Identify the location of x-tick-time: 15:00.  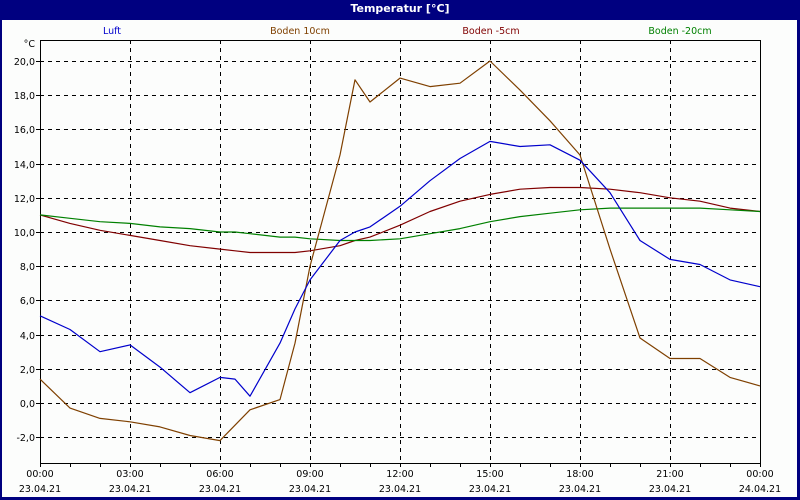
(489, 474).